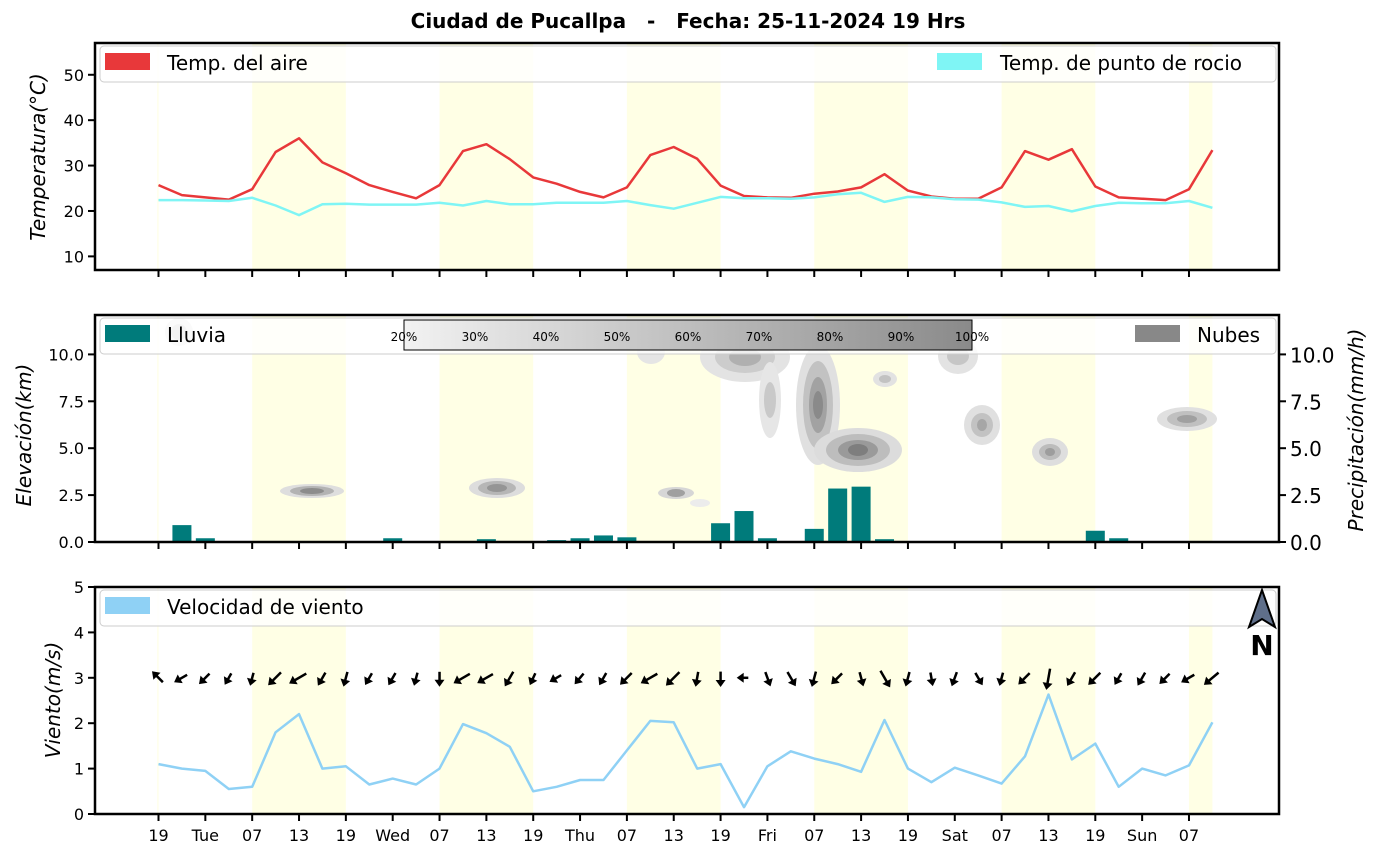 The width and height of the screenshot is (1382, 854). Describe the element at coordinates (546, 337) in the screenshot. I see `colorbar-label: 40%` at that location.